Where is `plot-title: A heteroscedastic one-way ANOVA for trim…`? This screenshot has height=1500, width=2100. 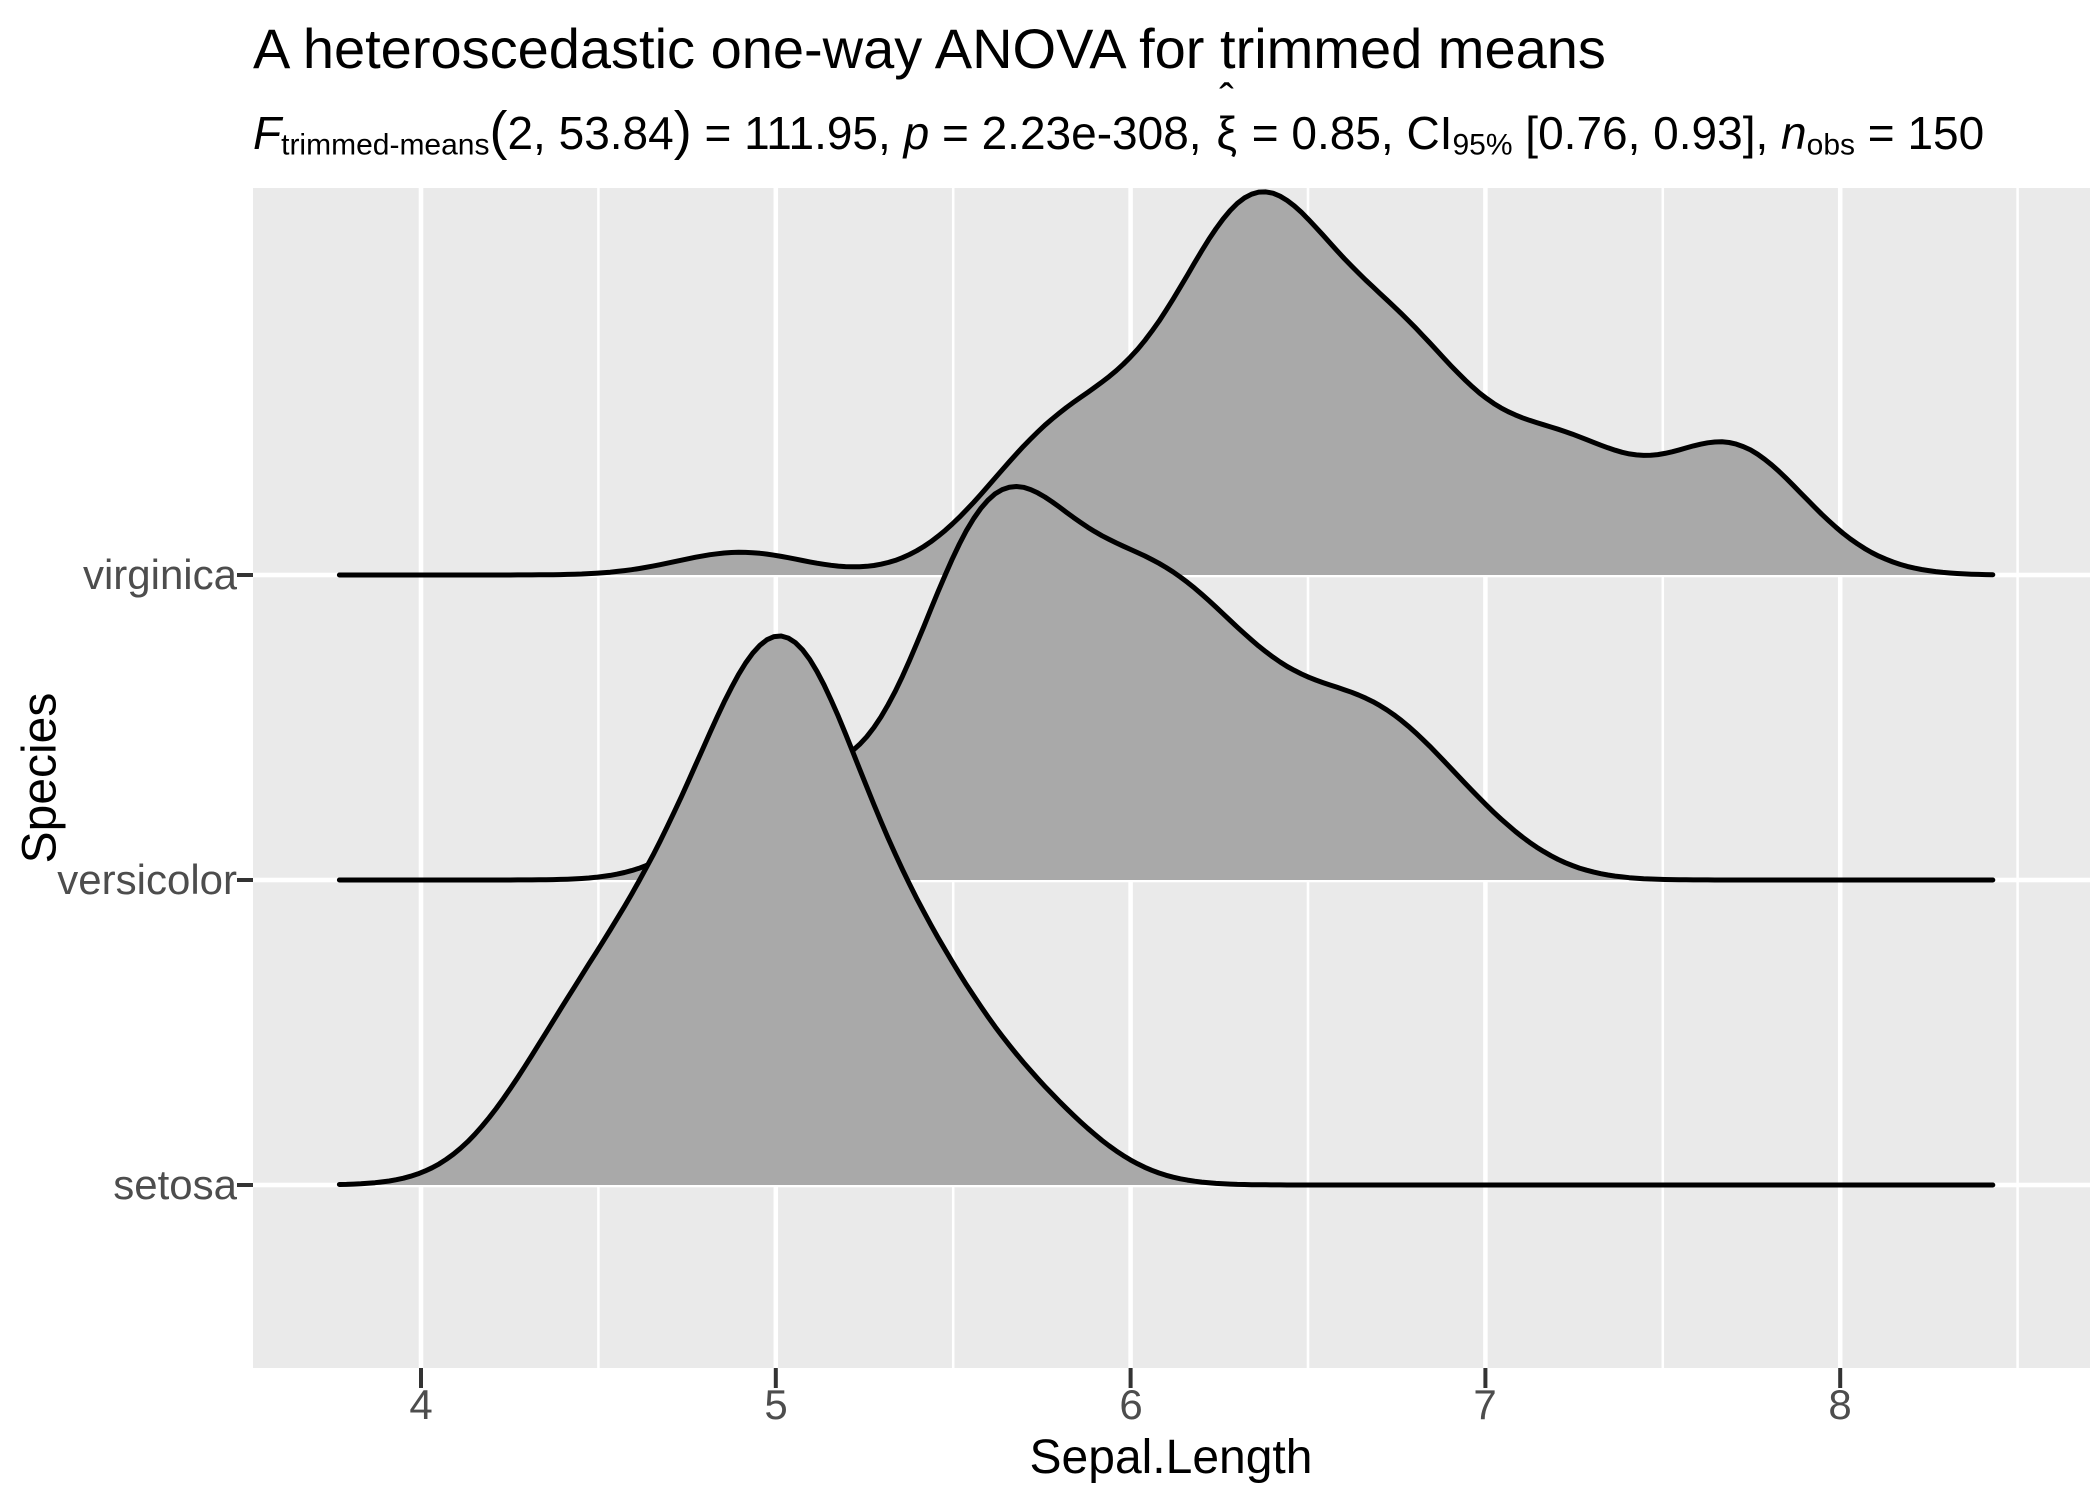 plot-title: A heteroscedastic one-way ANOVA for trim… is located at coordinates (929, 48).